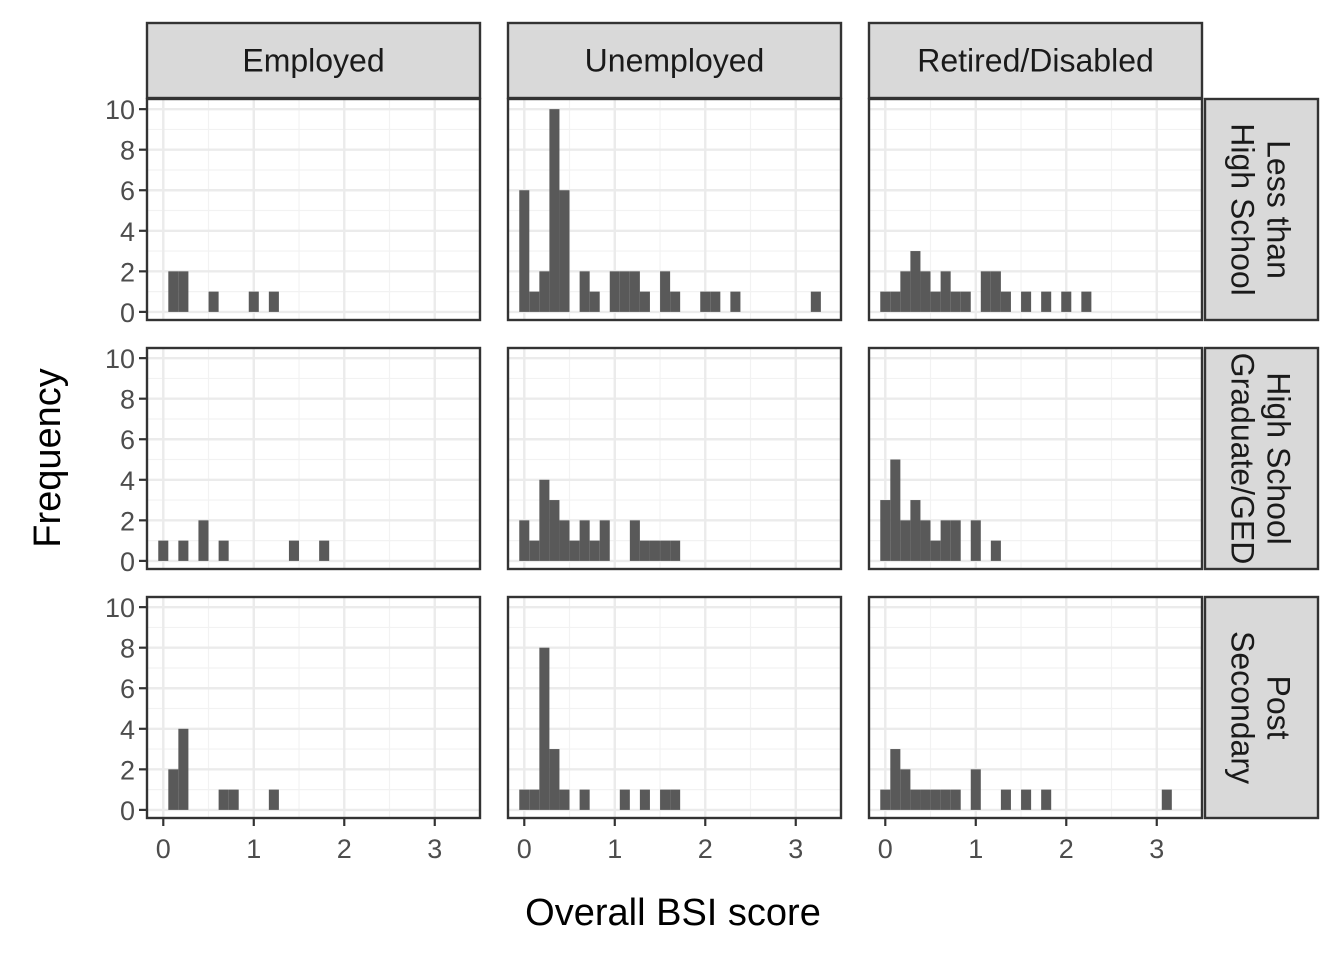 This screenshot has height=960, width=1344. Describe the element at coordinates (1279, 707) in the screenshot. I see `row-strip-label-line: Post` at that location.